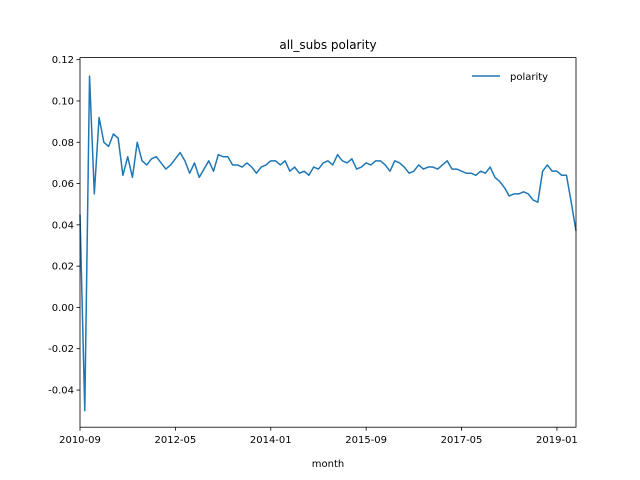  I want to click on y-tick-label: 0.06, so click(63, 184).